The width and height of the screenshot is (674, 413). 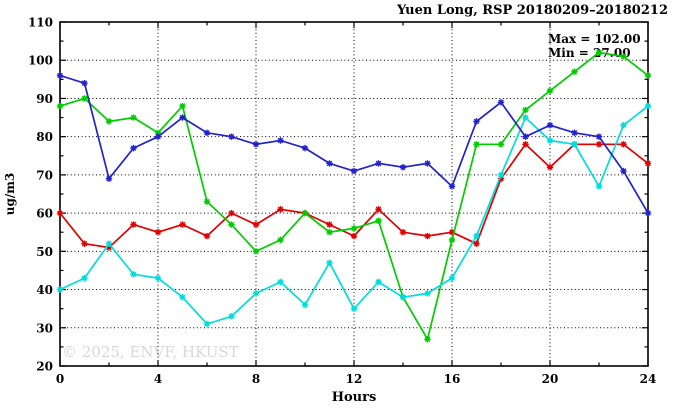 I want to click on x-tick-label: 24, so click(x=648, y=379).